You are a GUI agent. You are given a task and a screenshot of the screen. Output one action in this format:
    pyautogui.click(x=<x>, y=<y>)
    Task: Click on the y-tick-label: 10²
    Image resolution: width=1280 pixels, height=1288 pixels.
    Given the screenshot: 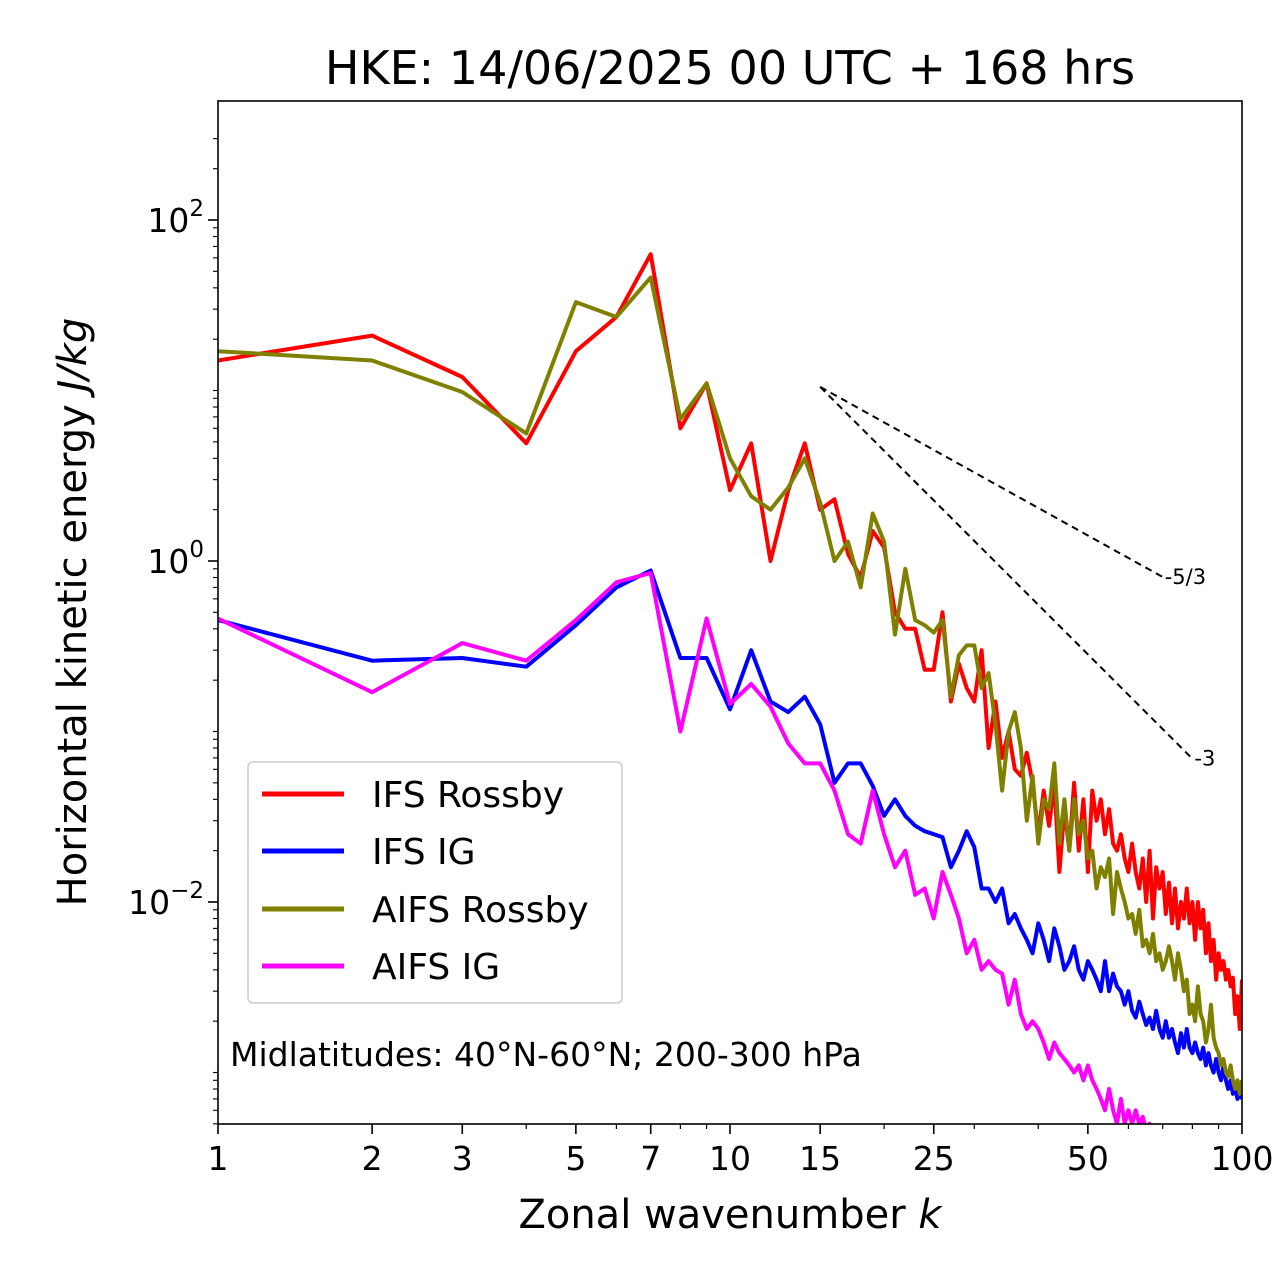 What is the action you would take?
    pyautogui.click(x=175, y=218)
    